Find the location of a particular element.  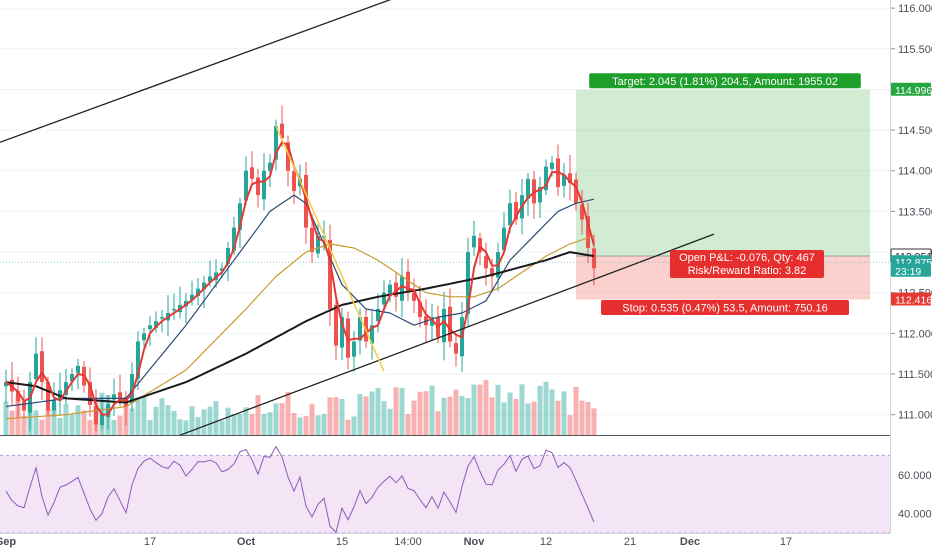

price-tick-label: 111.000 is located at coordinates (915, 416).